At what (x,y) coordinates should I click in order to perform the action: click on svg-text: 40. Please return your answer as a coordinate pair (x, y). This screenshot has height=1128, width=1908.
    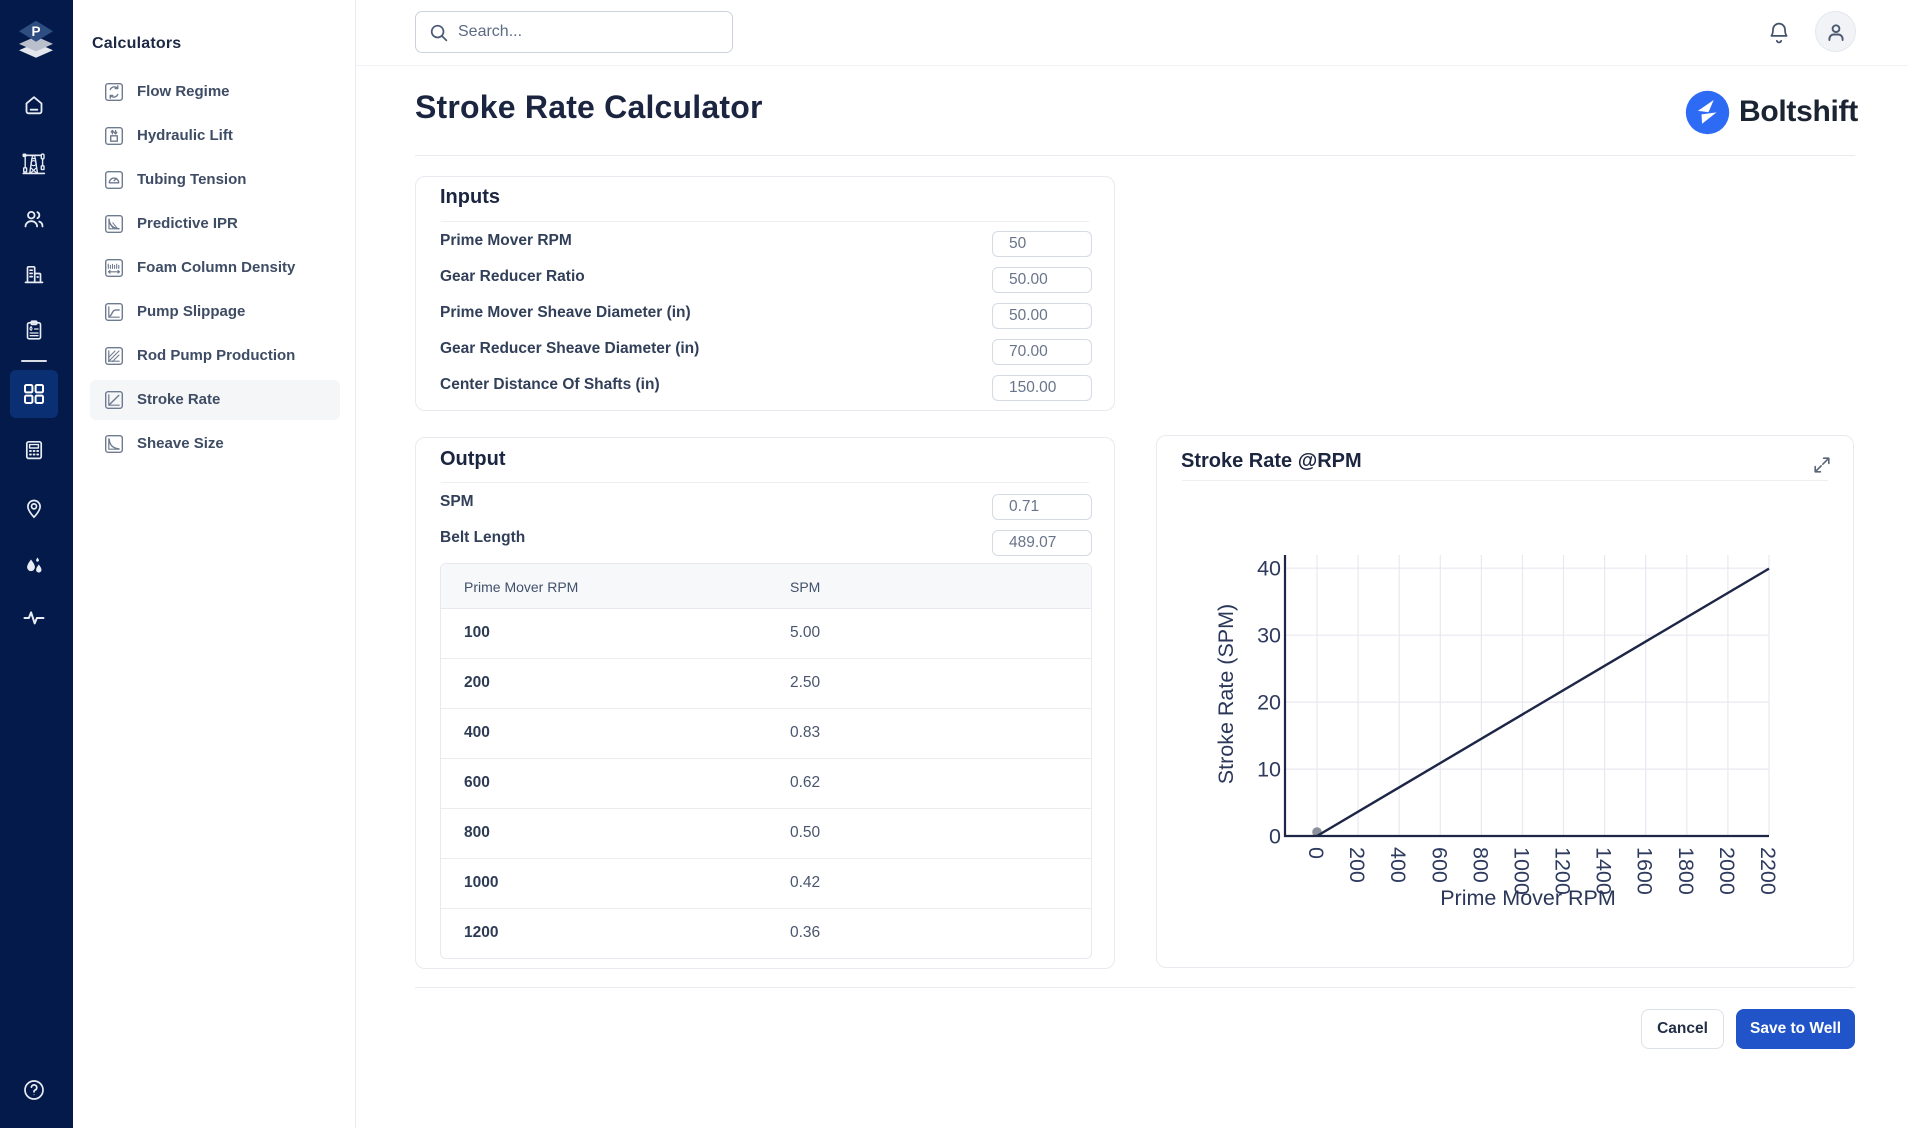
    Looking at the image, I should click on (1269, 569).